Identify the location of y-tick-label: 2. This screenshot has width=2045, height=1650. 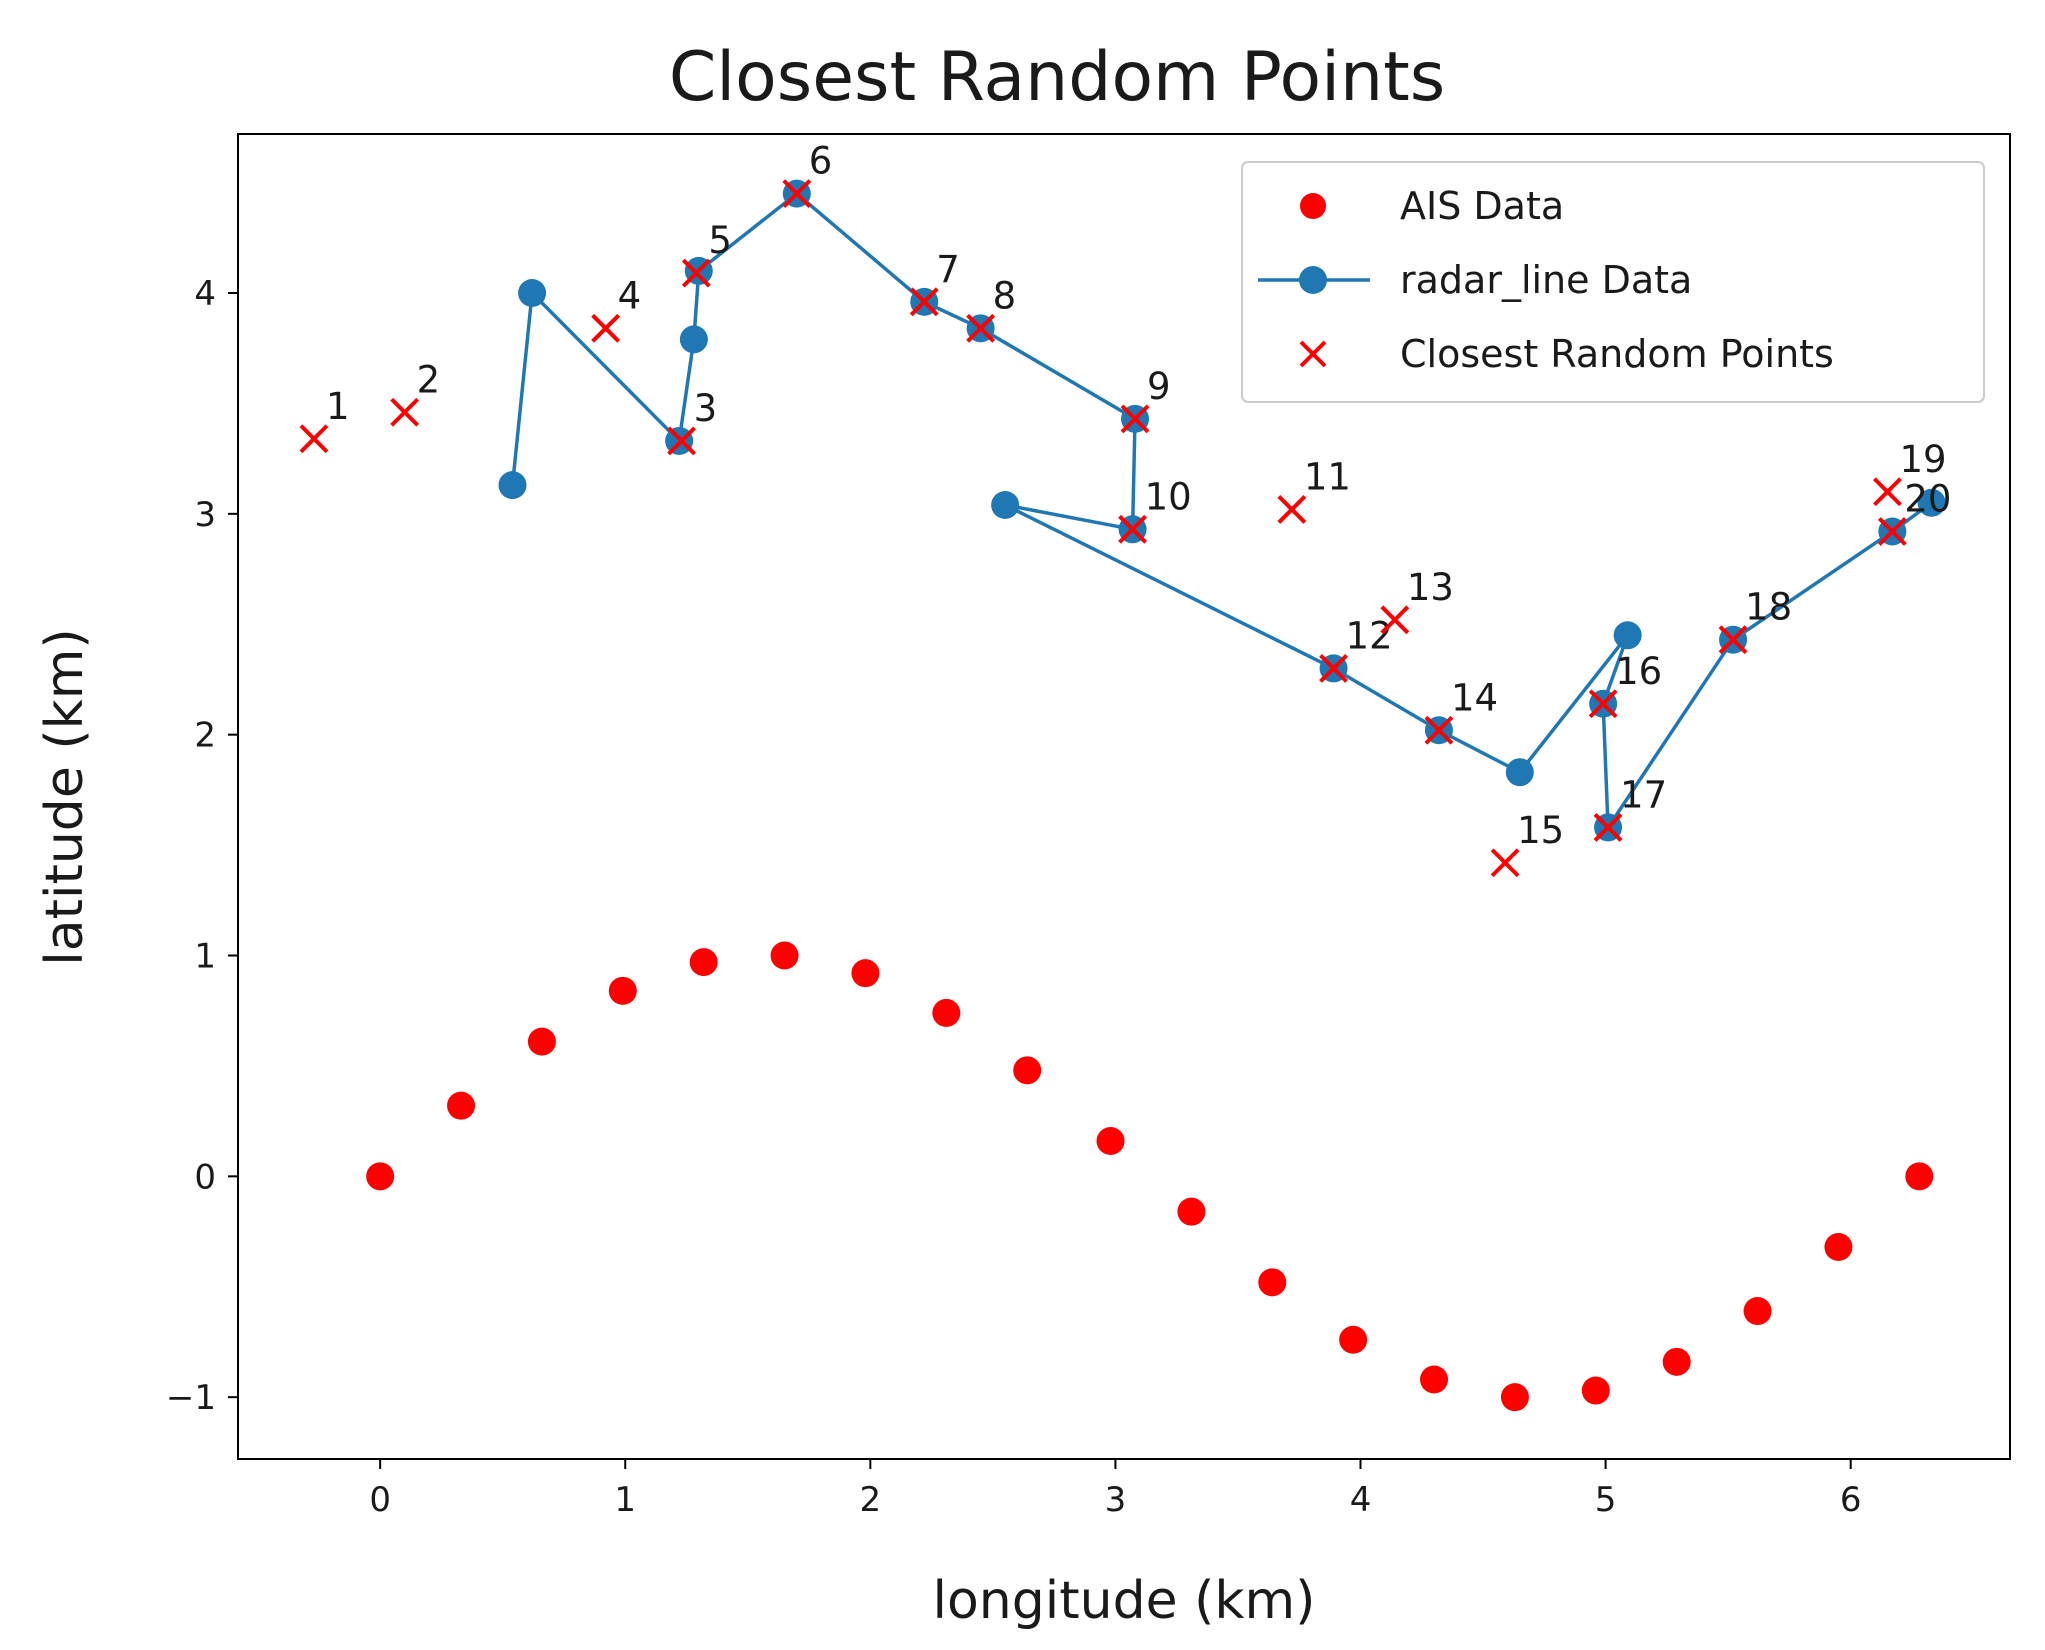
(205, 736).